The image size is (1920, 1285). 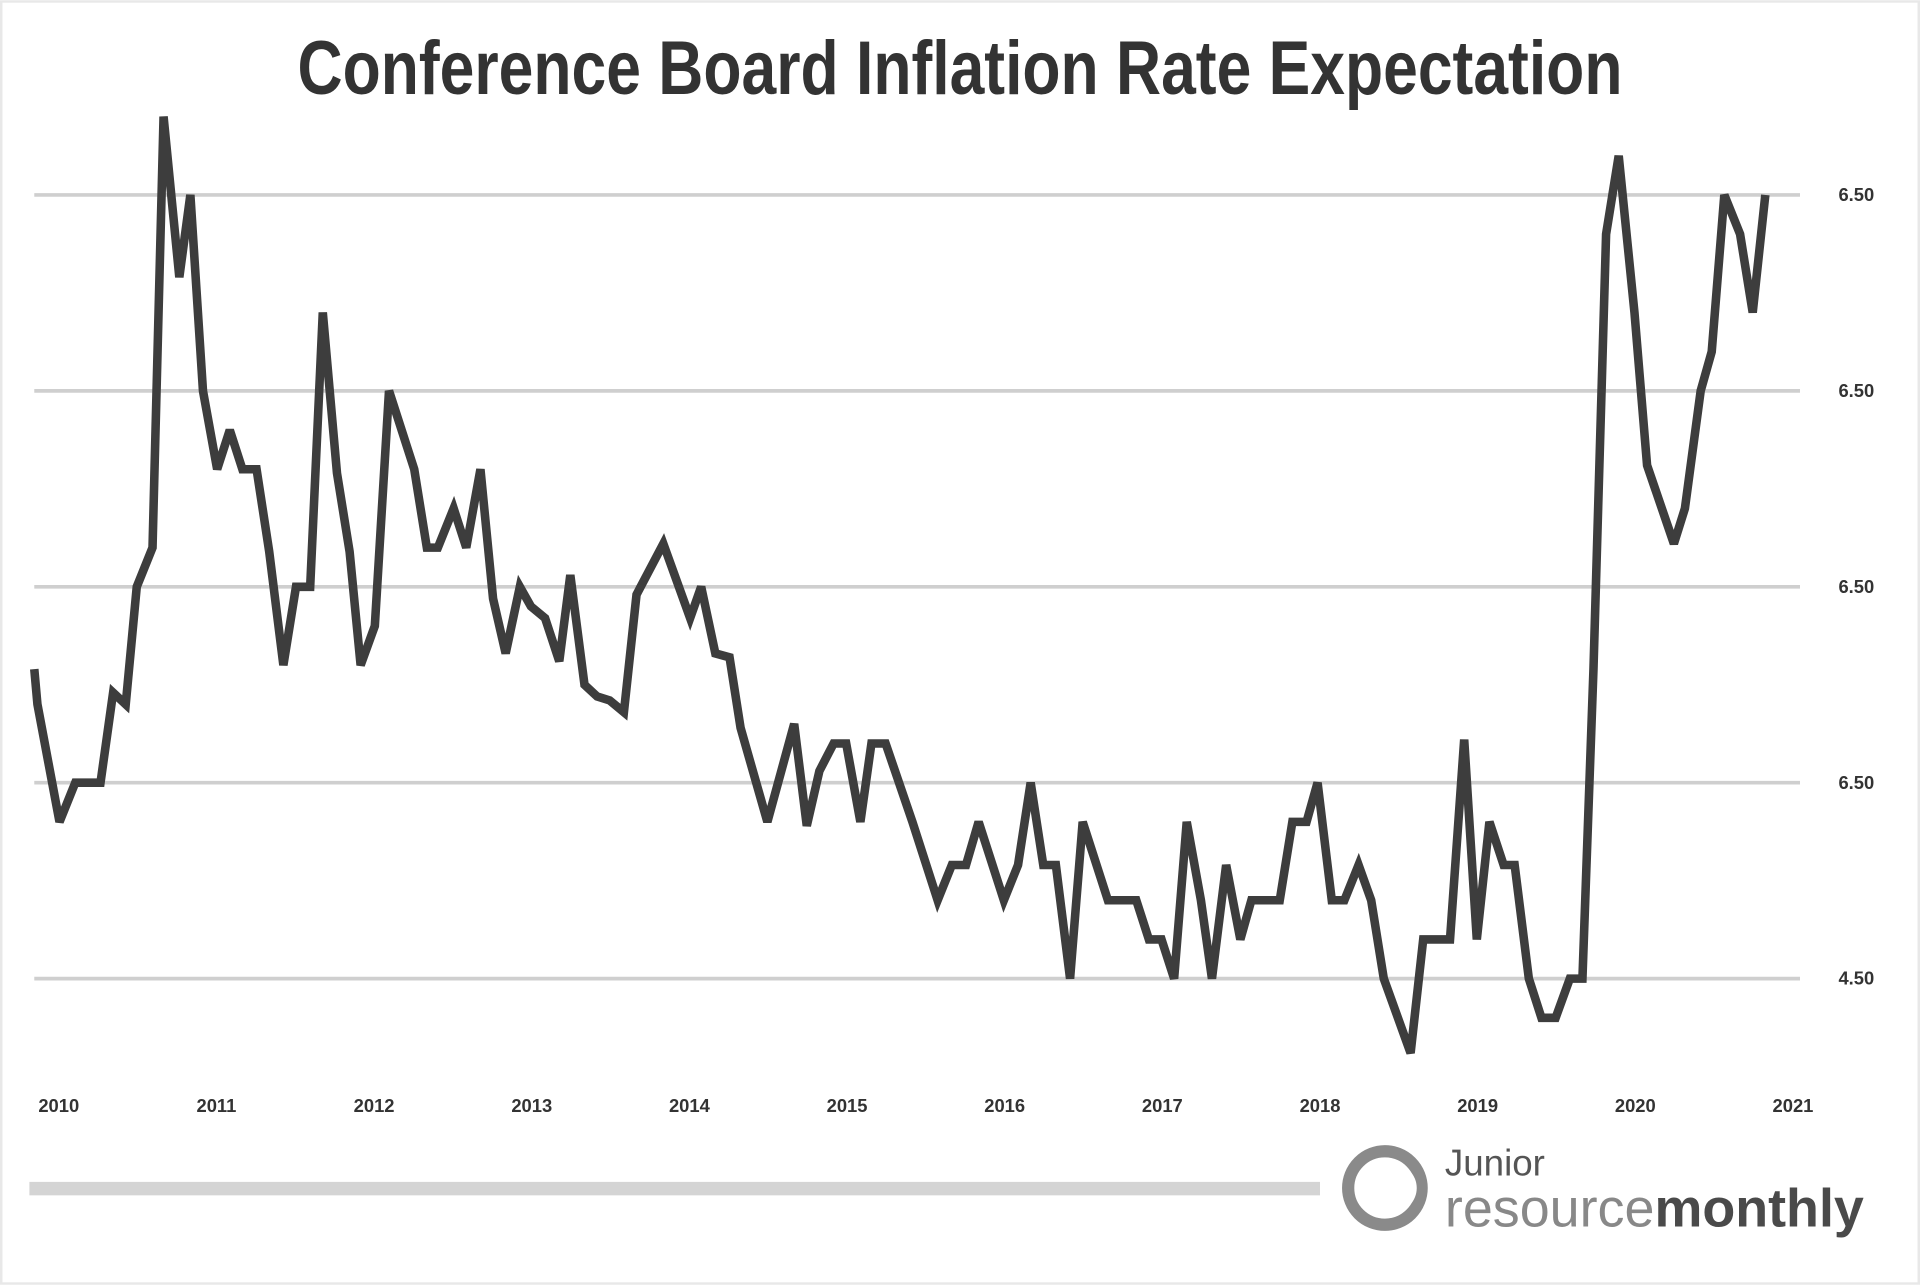 I want to click on x-tick-label: 2019, so click(x=1477, y=1105).